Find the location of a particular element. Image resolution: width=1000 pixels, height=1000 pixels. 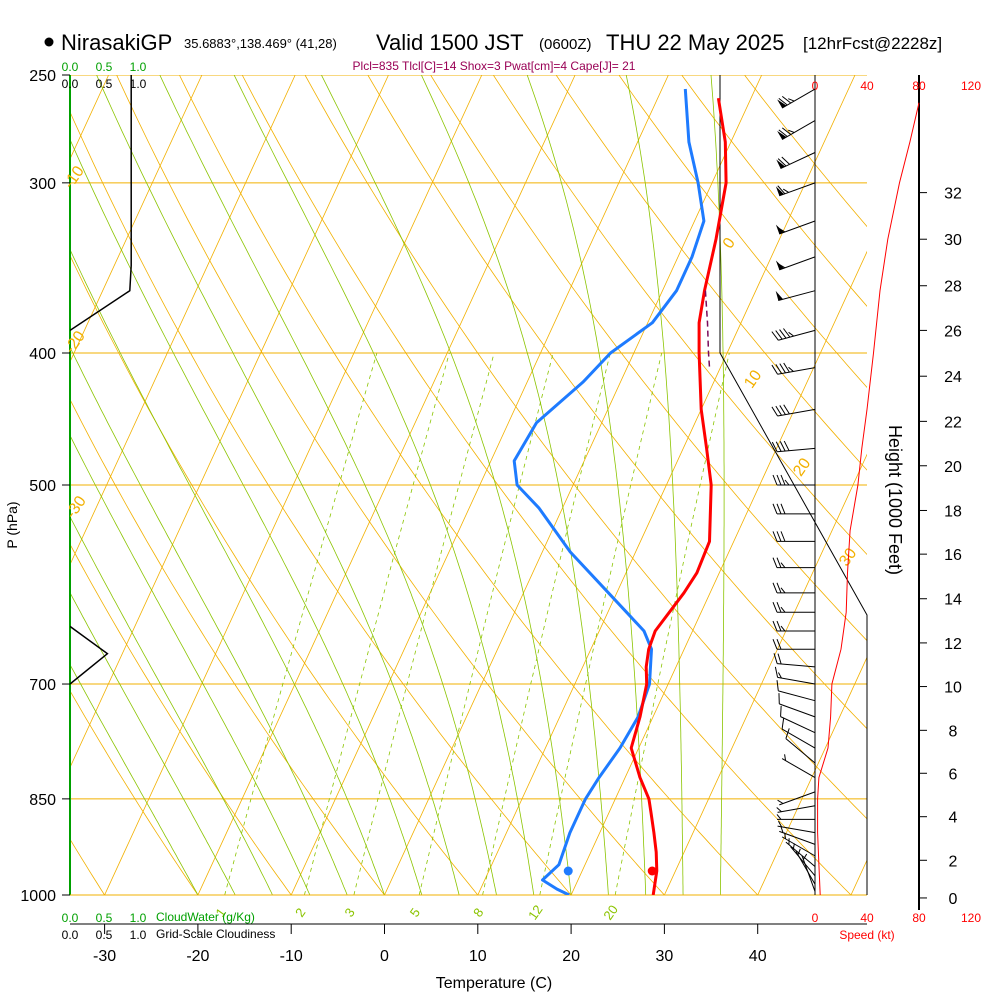

wind-speed-line is located at coordinates (868, 499).